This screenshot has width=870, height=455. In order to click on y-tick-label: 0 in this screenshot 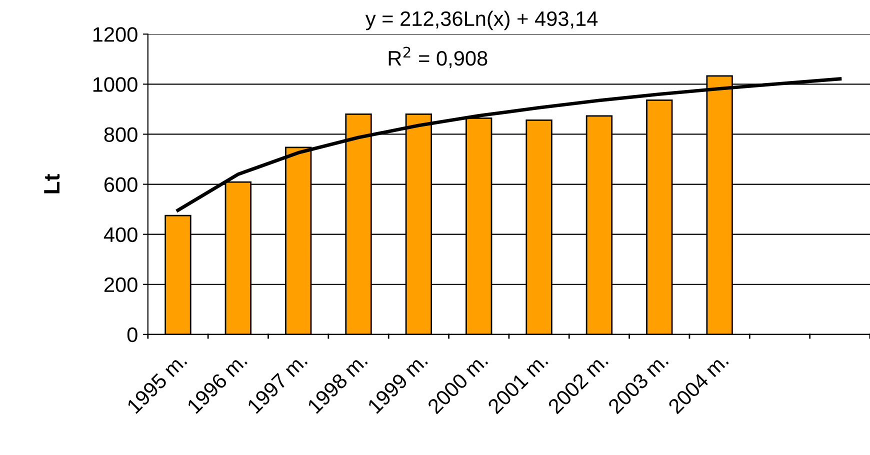, I will do `click(132, 334)`.